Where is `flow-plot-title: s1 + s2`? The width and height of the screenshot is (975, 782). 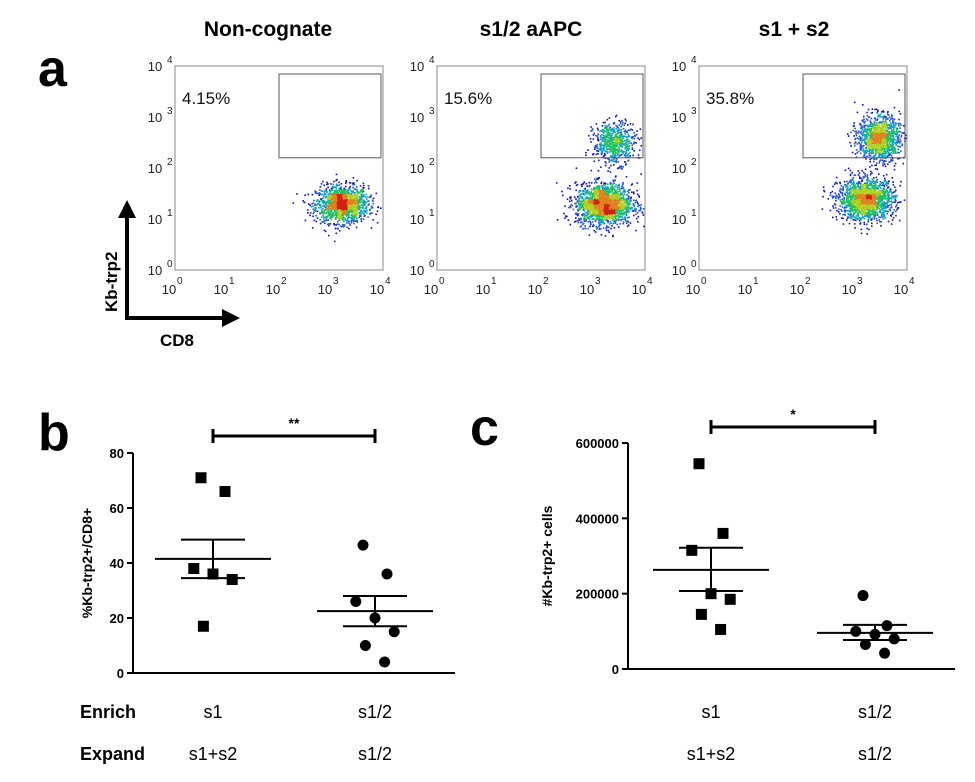 flow-plot-title: s1 + s2 is located at coordinates (794, 29).